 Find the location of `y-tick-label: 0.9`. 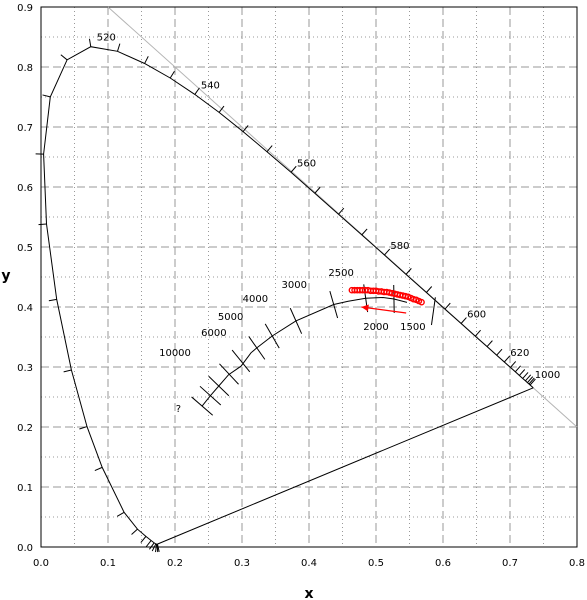

y-tick-label: 0.9 is located at coordinates (25, 8).